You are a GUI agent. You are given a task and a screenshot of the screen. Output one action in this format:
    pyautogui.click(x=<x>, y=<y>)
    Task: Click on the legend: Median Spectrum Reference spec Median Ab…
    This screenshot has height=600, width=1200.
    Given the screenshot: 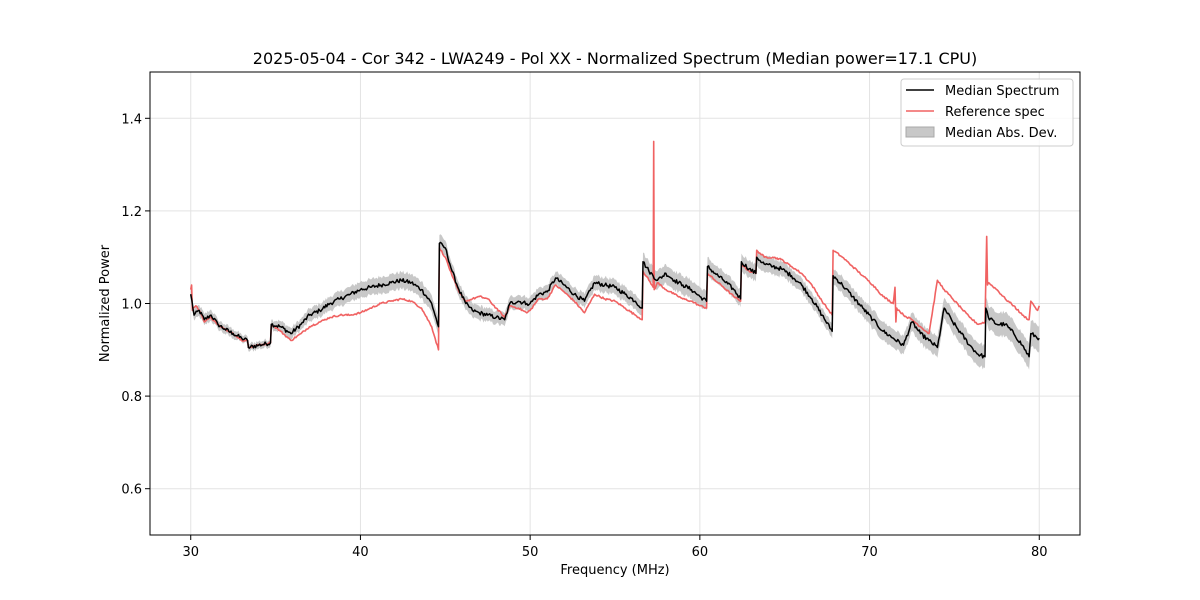 What is the action you would take?
    pyautogui.click(x=987, y=112)
    